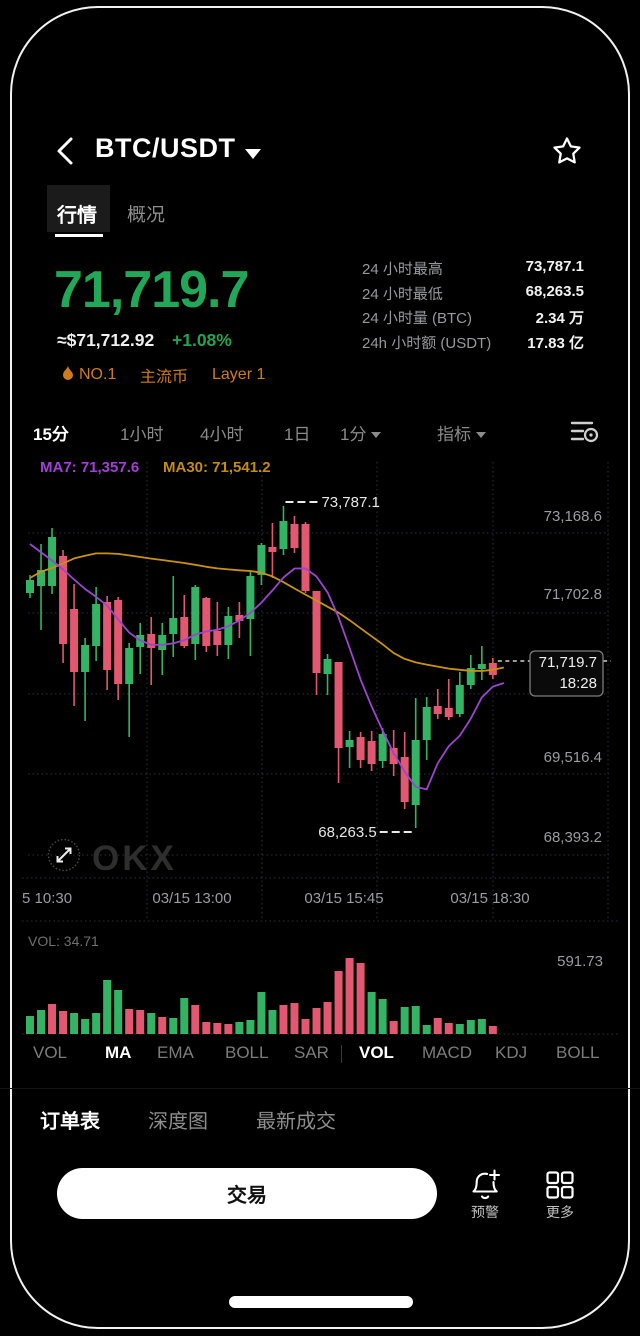 This screenshot has width=640, height=1336. What do you see at coordinates (68, 372) in the screenshot?
I see `flame-icon` at bounding box center [68, 372].